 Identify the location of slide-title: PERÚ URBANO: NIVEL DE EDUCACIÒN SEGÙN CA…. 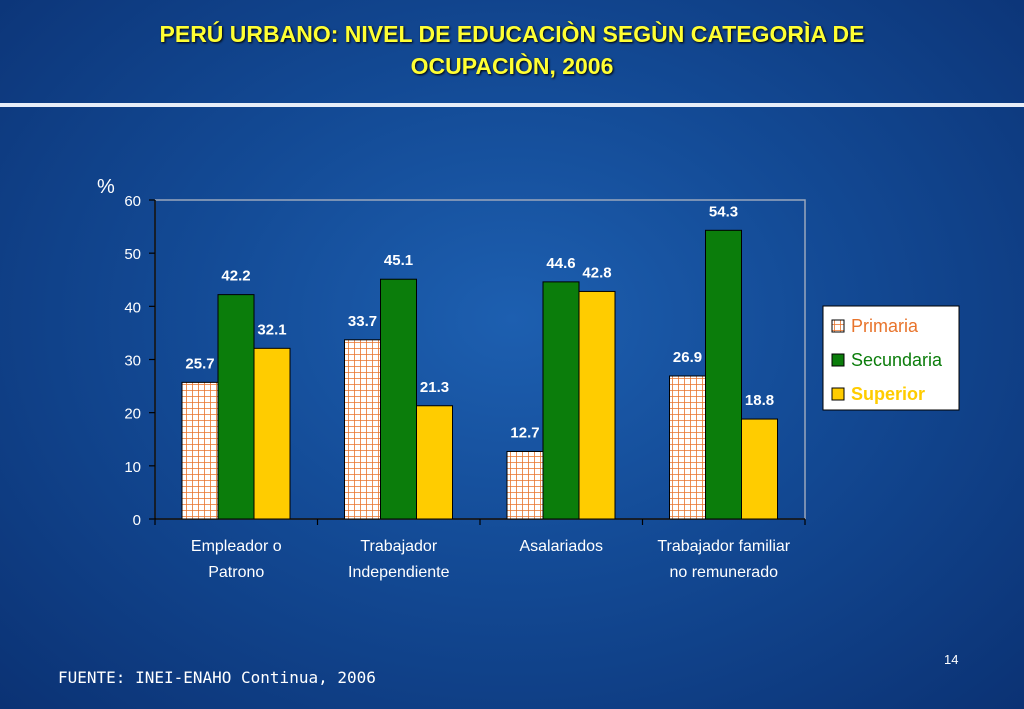
(512, 50).